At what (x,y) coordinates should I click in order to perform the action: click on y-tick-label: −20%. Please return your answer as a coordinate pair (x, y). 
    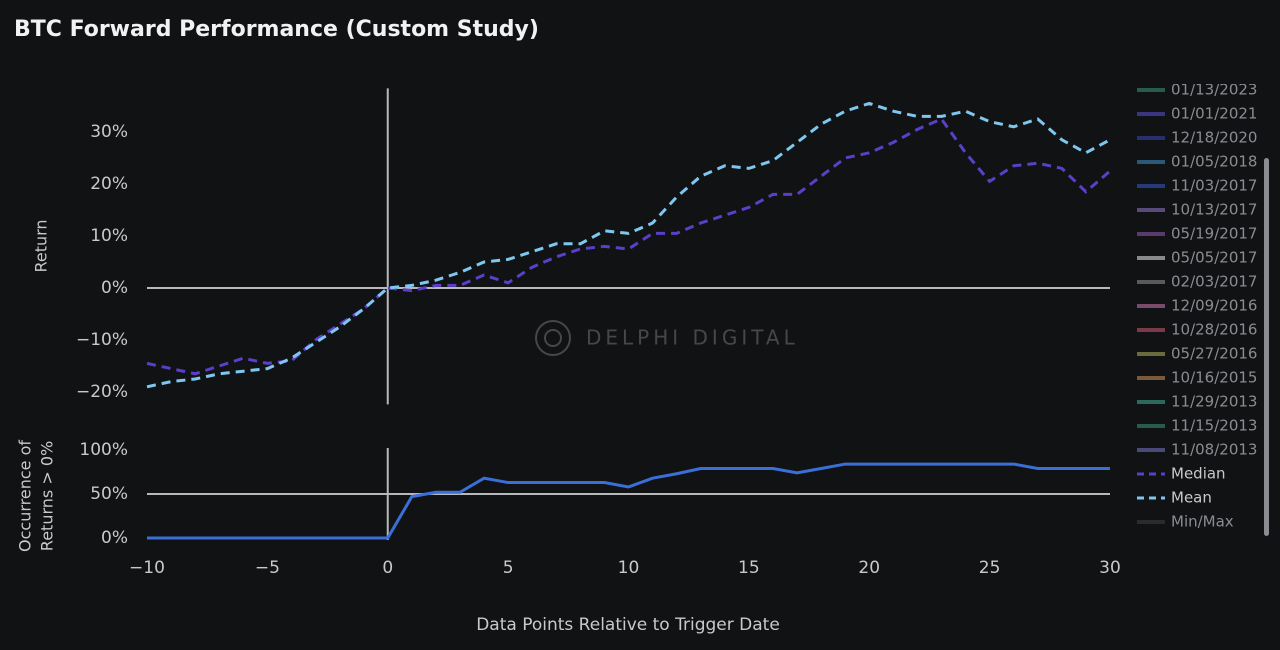
    Looking at the image, I should click on (102, 392).